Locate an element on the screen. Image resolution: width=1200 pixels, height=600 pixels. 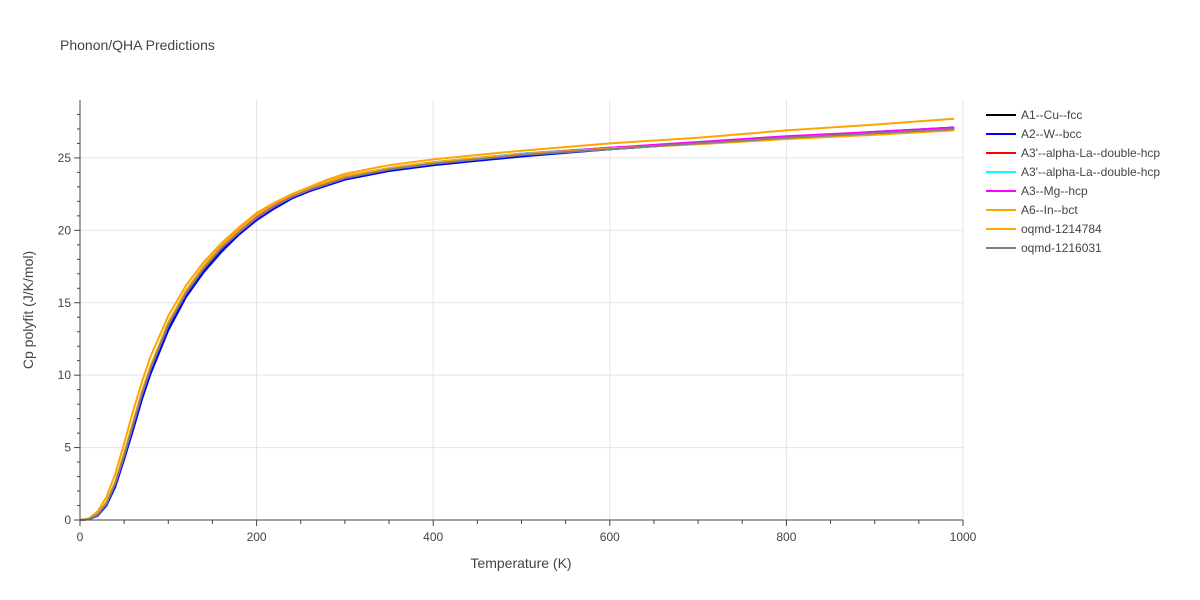
x-tick-label: 200 is located at coordinates (257, 537).